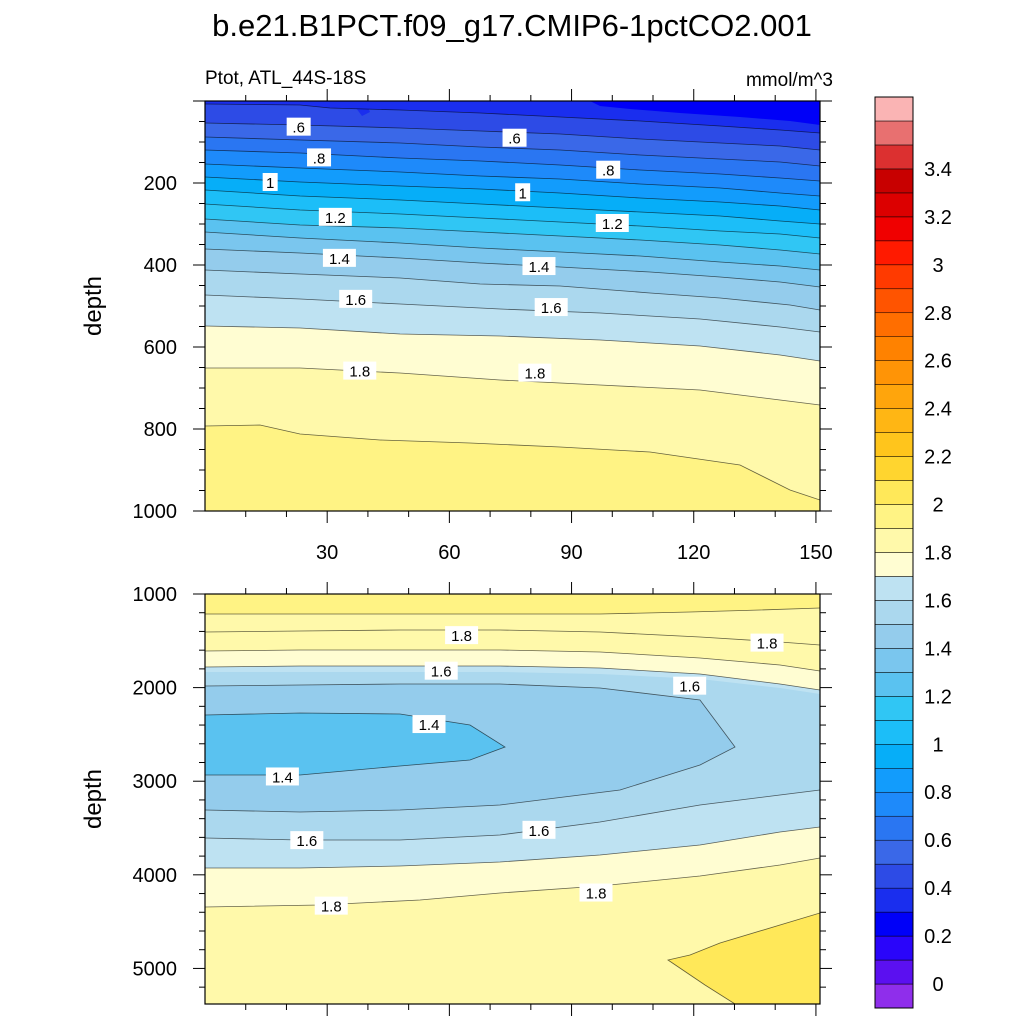 The height and width of the screenshot is (1029, 1024). Describe the element at coordinates (938, 362) in the screenshot. I see `colorbar-label: 2.6` at that location.